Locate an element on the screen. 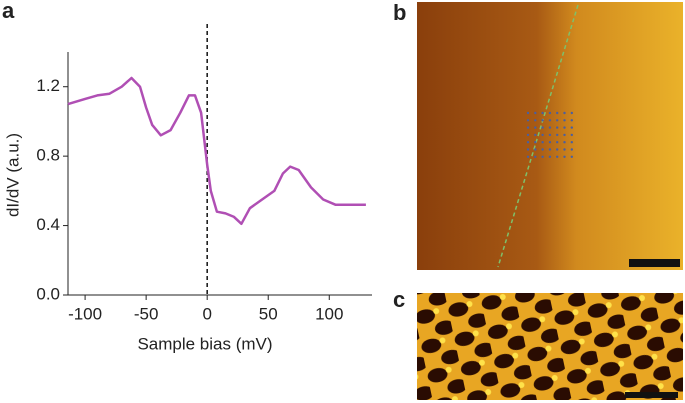 This screenshot has width=685, height=403. y-tick-label: 1.2 is located at coordinates (48, 85).